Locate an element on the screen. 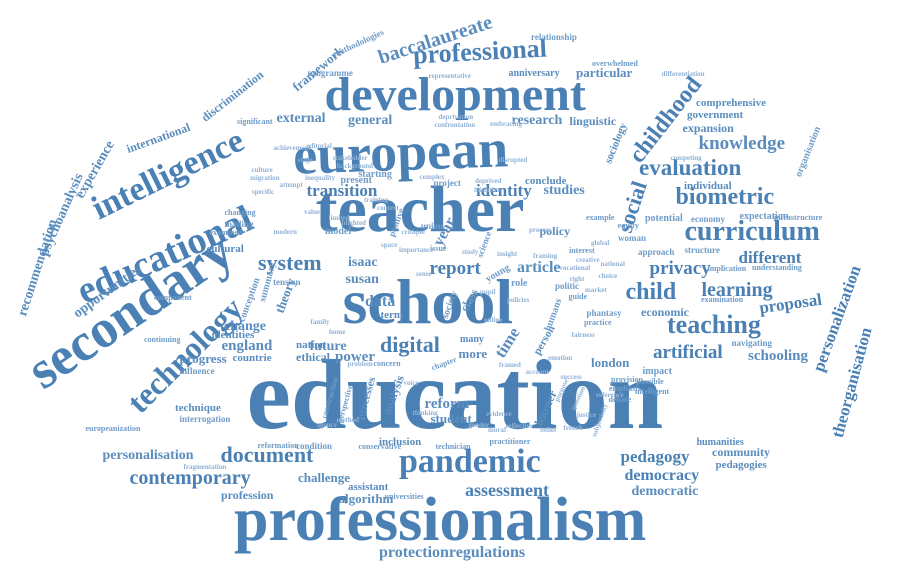  cloud-word: success is located at coordinates (571, 376).